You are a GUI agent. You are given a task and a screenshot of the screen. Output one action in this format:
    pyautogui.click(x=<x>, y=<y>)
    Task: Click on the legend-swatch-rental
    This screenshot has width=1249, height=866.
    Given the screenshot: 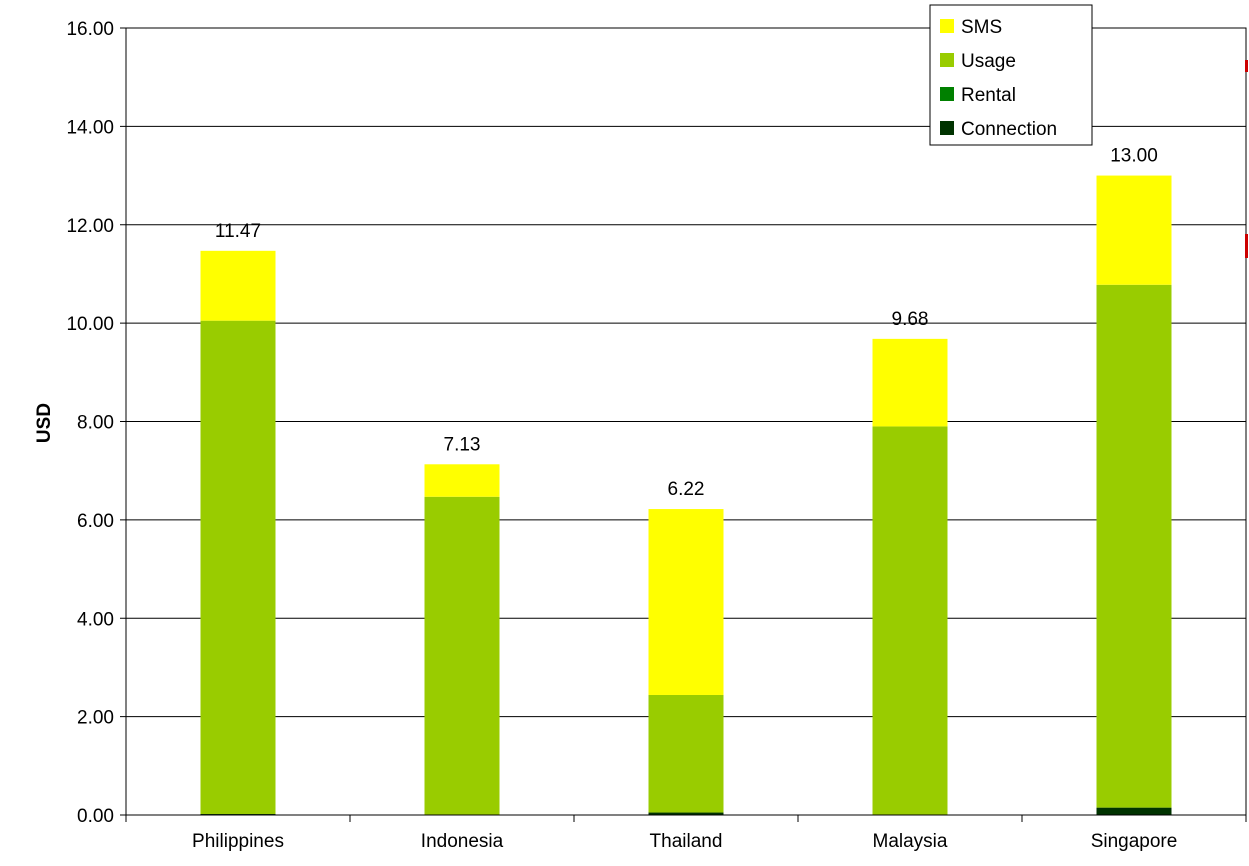 What is the action you would take?
    pyautogui.click(x=947, y=94)
    